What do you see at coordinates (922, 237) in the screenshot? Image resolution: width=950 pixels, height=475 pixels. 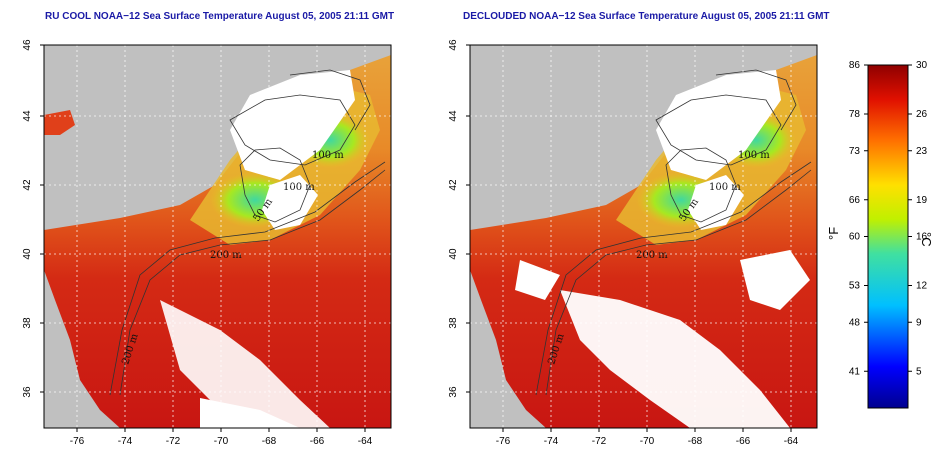 I see `celsius-tick-label: 16` at bounding box center [922, 237].